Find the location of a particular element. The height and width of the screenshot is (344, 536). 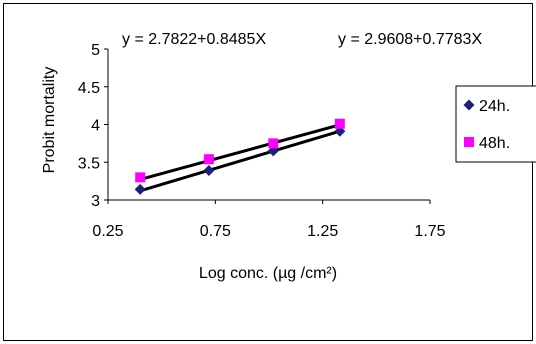

y-tick-label: 3 is located at coordinates (95, 201).